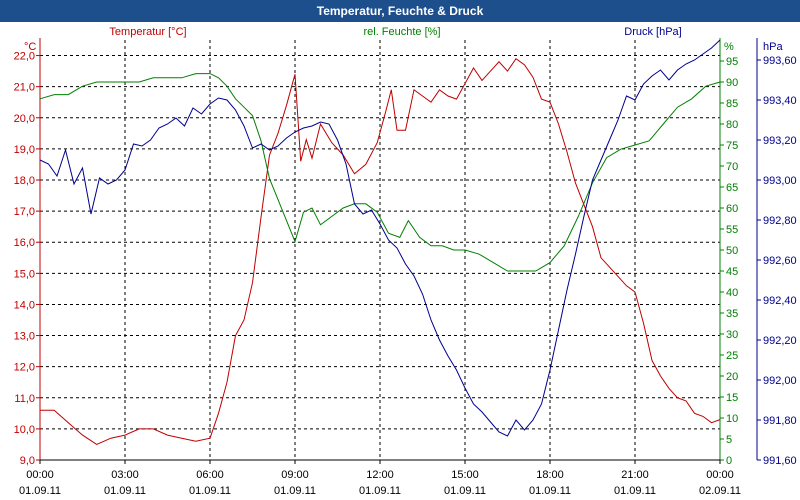 This screenshot has width=800, height=500. What do you see at coordinates (380, 475) in the screenshot?
I see `x-tick-time: 12:00` at bounding box center [380, 475].